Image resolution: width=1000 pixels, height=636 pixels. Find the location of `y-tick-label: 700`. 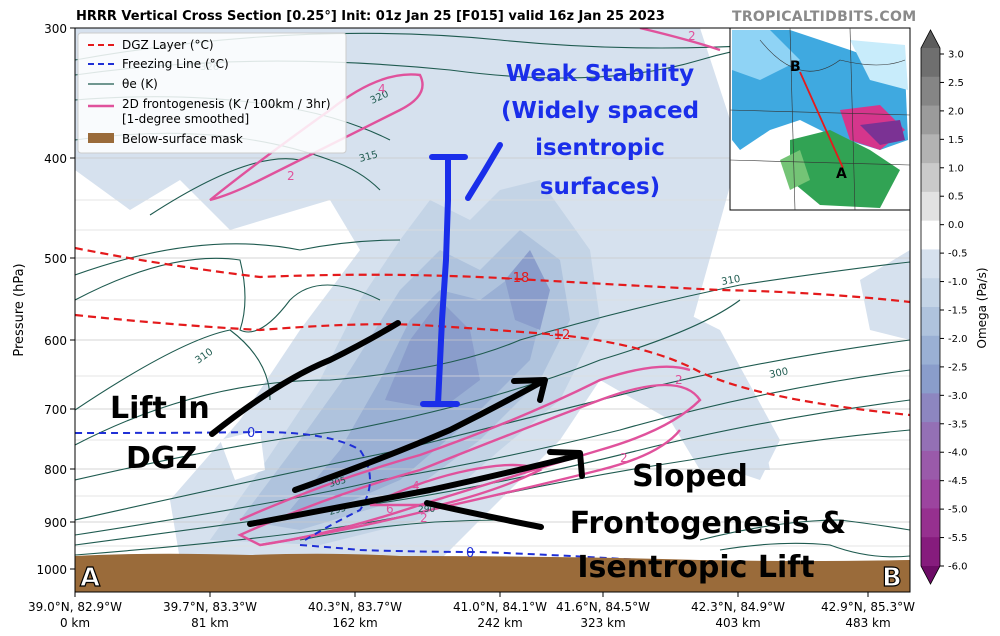

y-tick-label: 700 is located at coordinates (55, 410).